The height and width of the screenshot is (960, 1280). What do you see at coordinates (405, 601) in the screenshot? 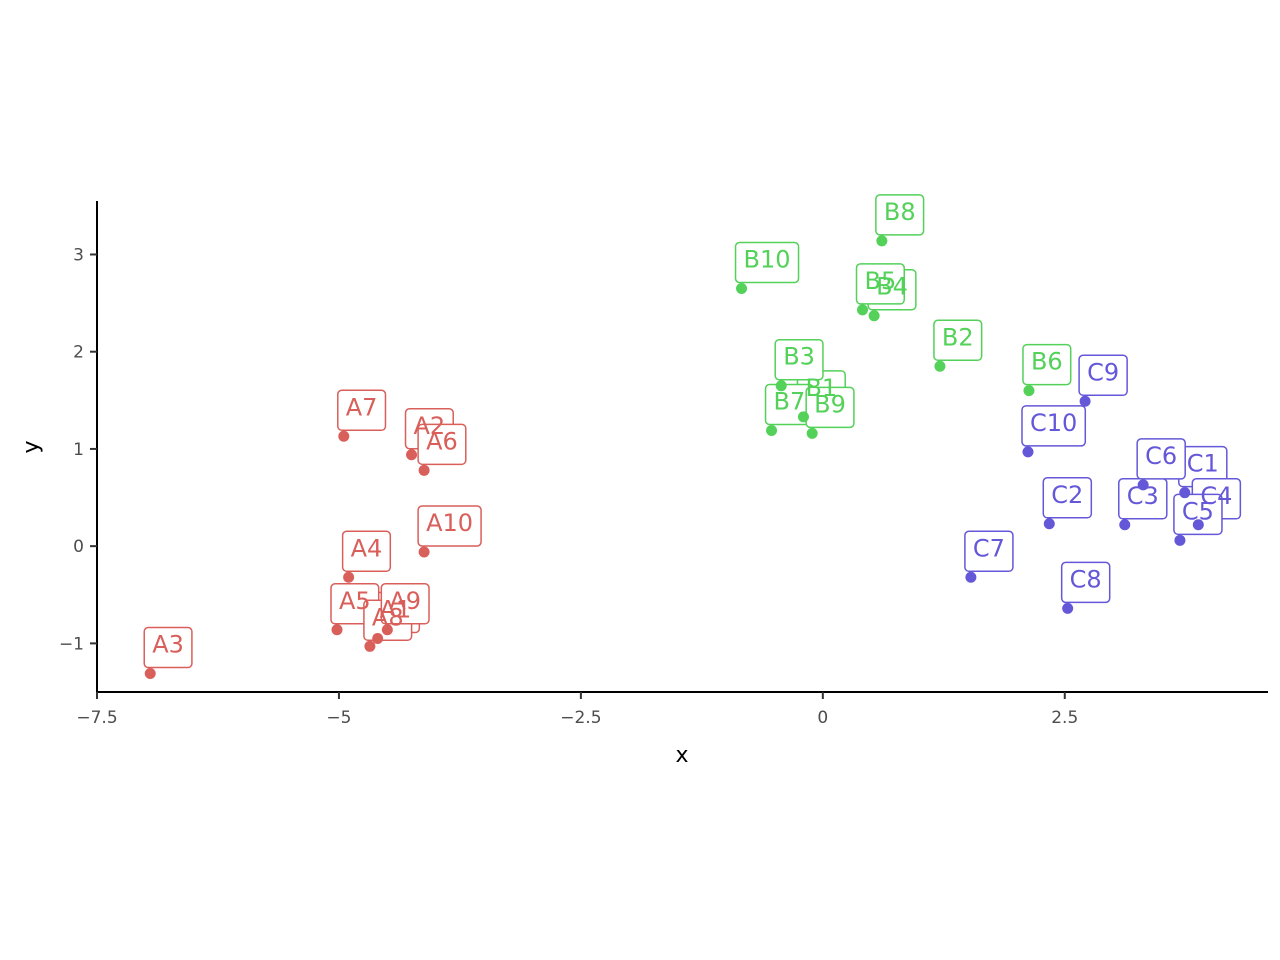
I see `point-label: A9` at bounding box center [405, 601].